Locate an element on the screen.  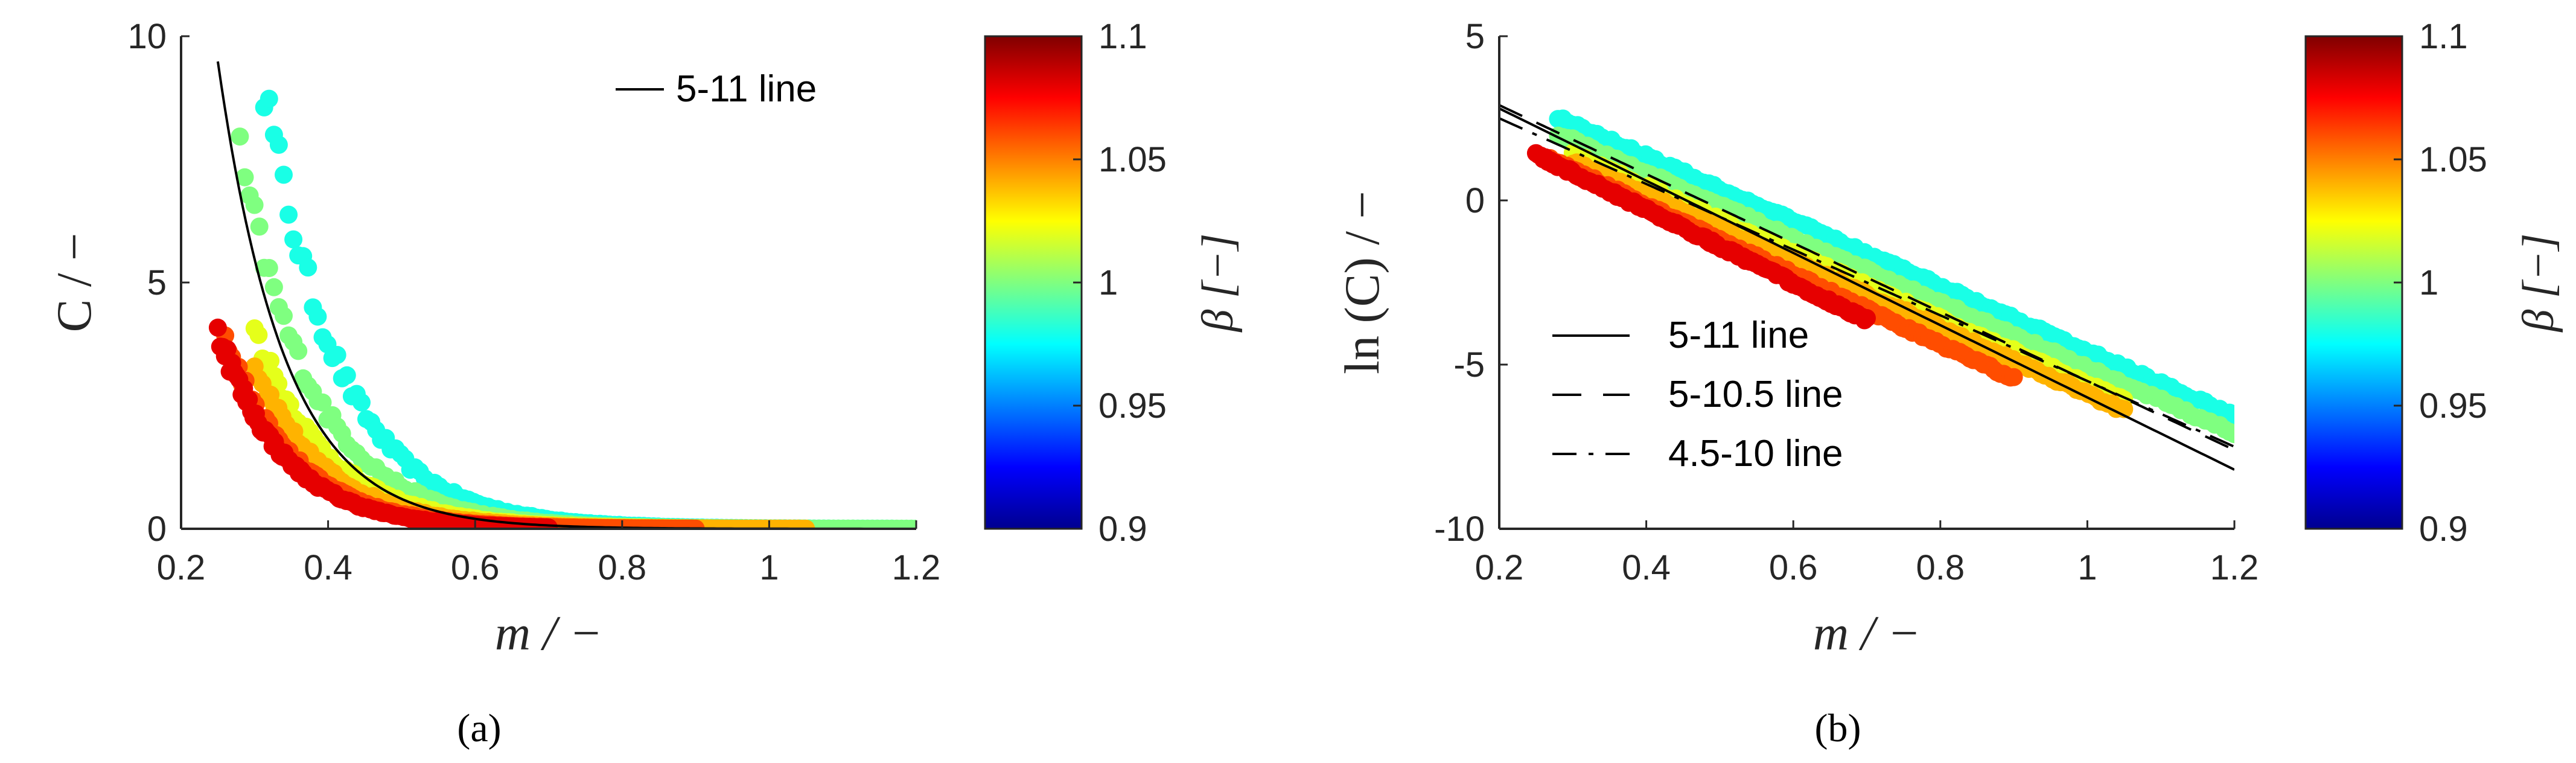
scatter-points is located at coordinates (1880, 276).